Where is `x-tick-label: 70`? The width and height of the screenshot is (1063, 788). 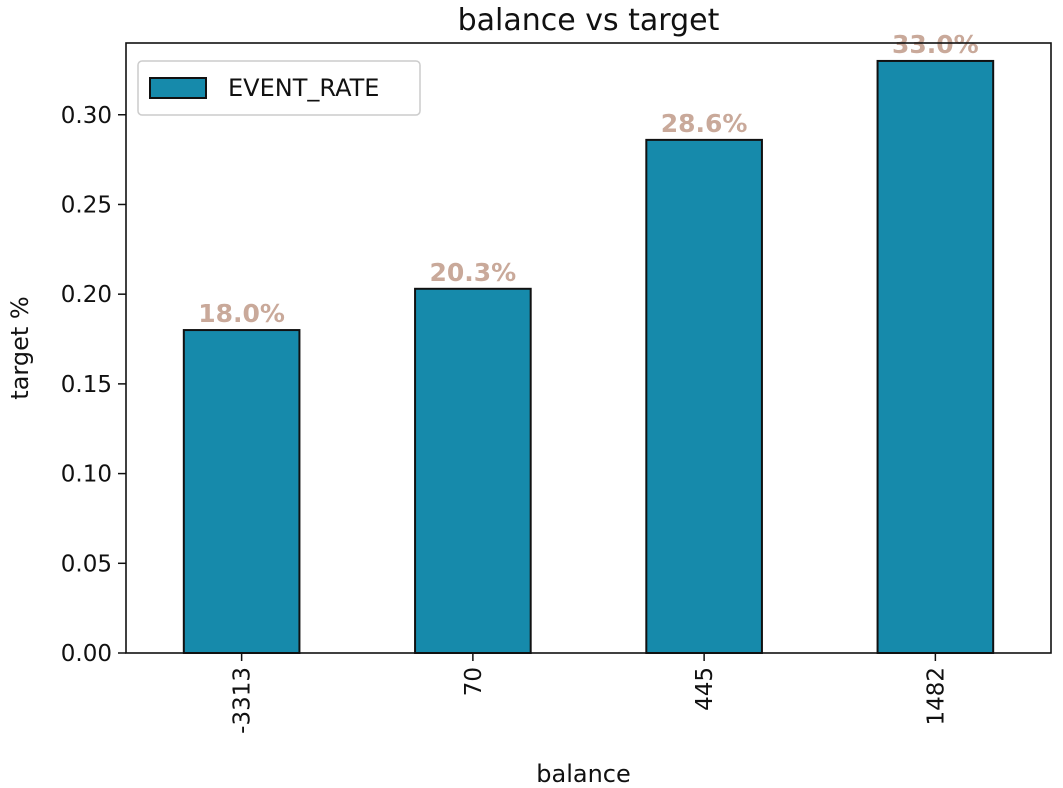
x-tick-label: 70 is located at coordinates (474, 681).